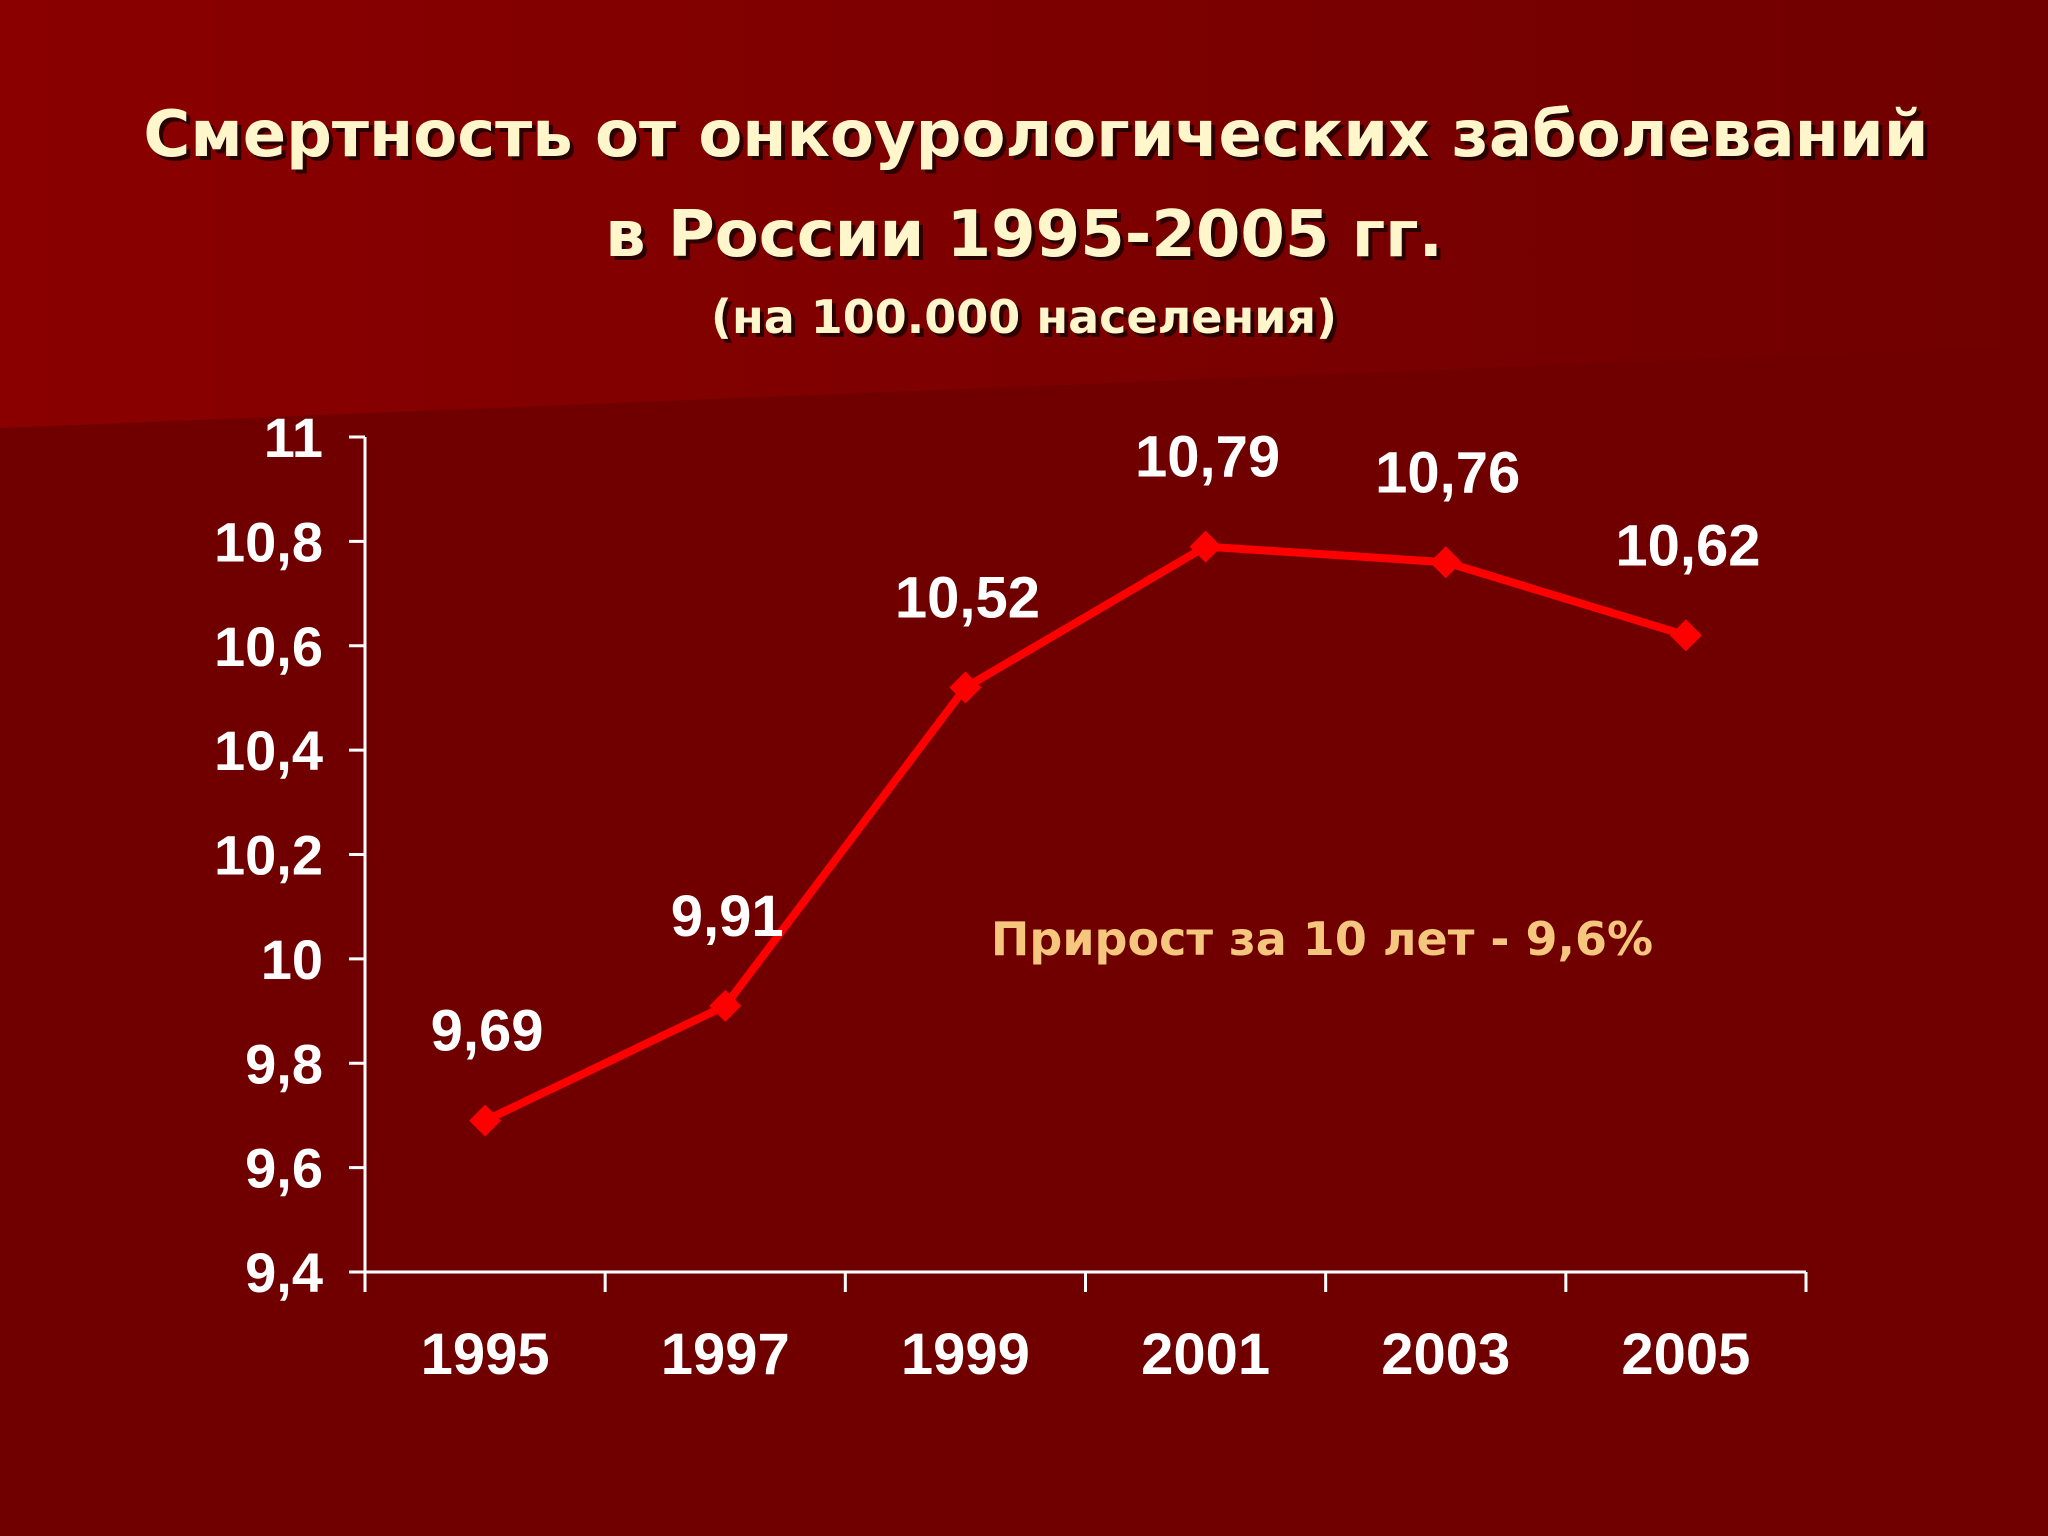 This screenshot has height=1536, width=2048. I want to click on data-label: 10,62, so click(1687, 545).